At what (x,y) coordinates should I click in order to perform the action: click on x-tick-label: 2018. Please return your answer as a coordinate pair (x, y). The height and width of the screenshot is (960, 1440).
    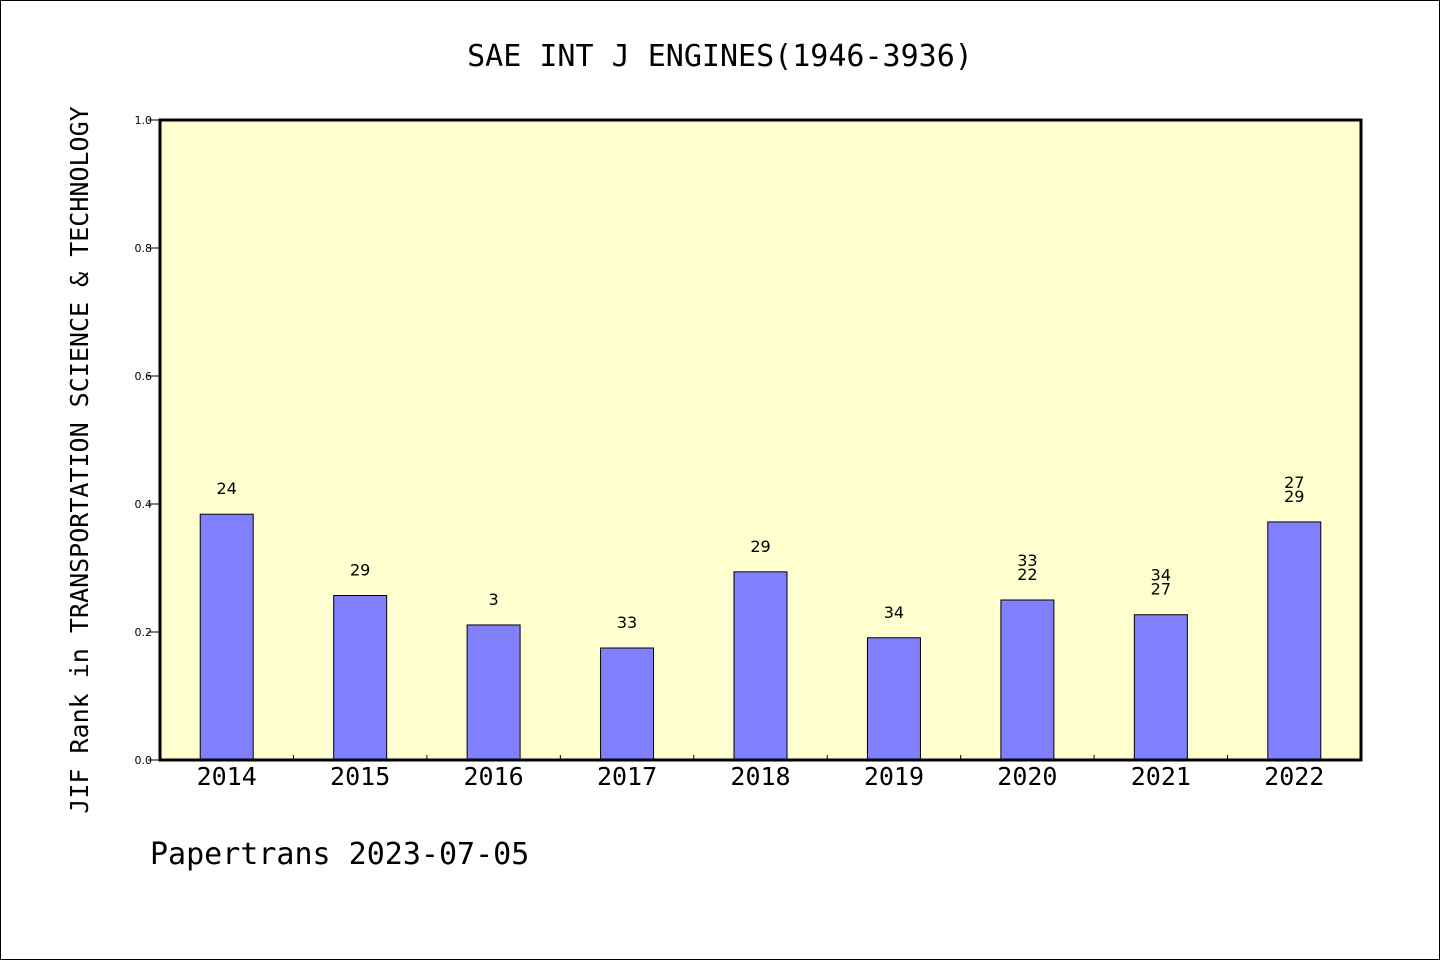
    Looking at the image, I should click on (760, 776).